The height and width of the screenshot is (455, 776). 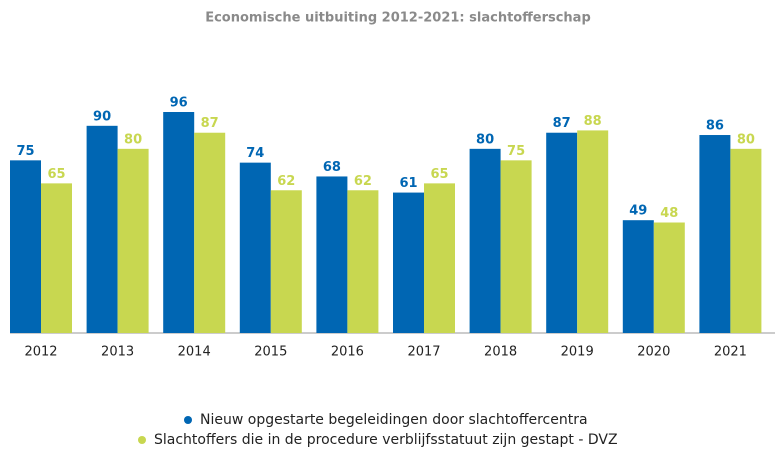 What do you see at coordinates (332, 167) in the screenshot?
I see `data-label: 68` at bounding box center [332, 167].